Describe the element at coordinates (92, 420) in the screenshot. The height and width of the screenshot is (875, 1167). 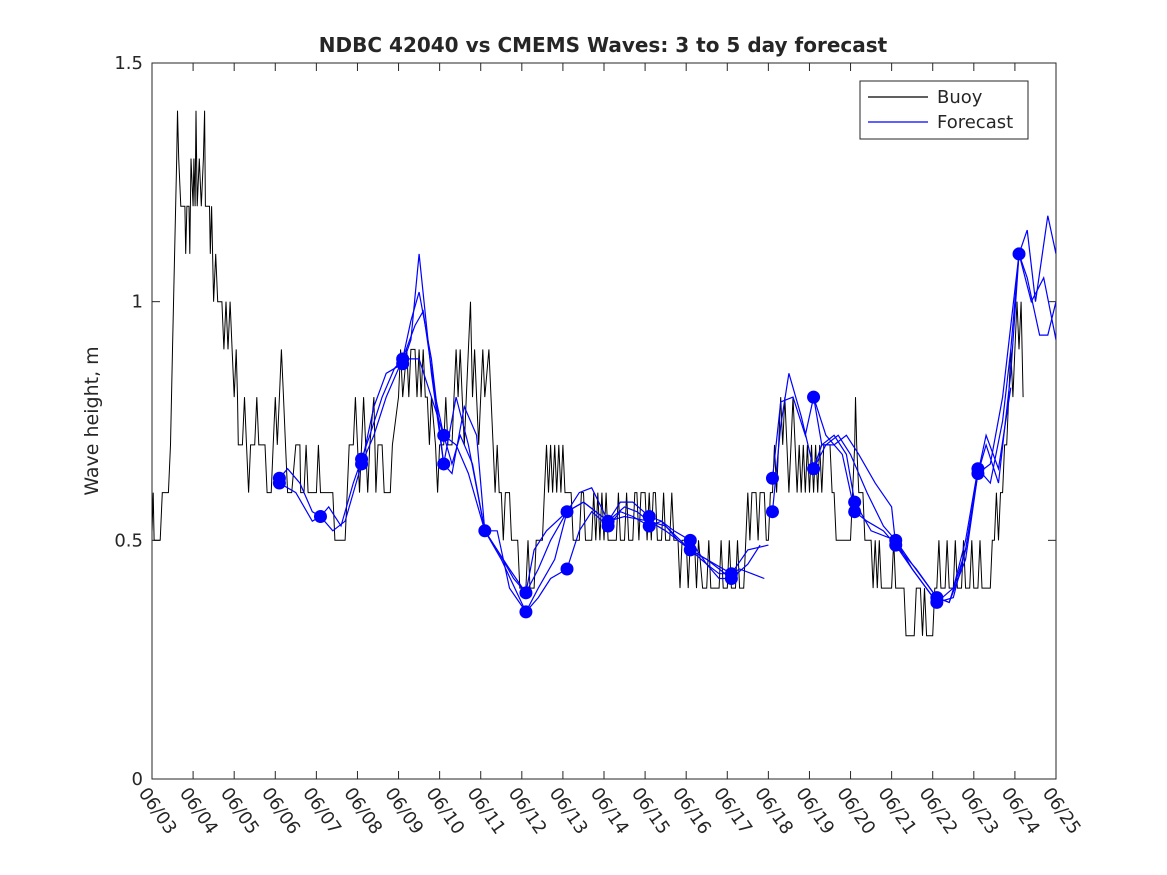
I see `y-axis-label: Wave height, m` at that location.